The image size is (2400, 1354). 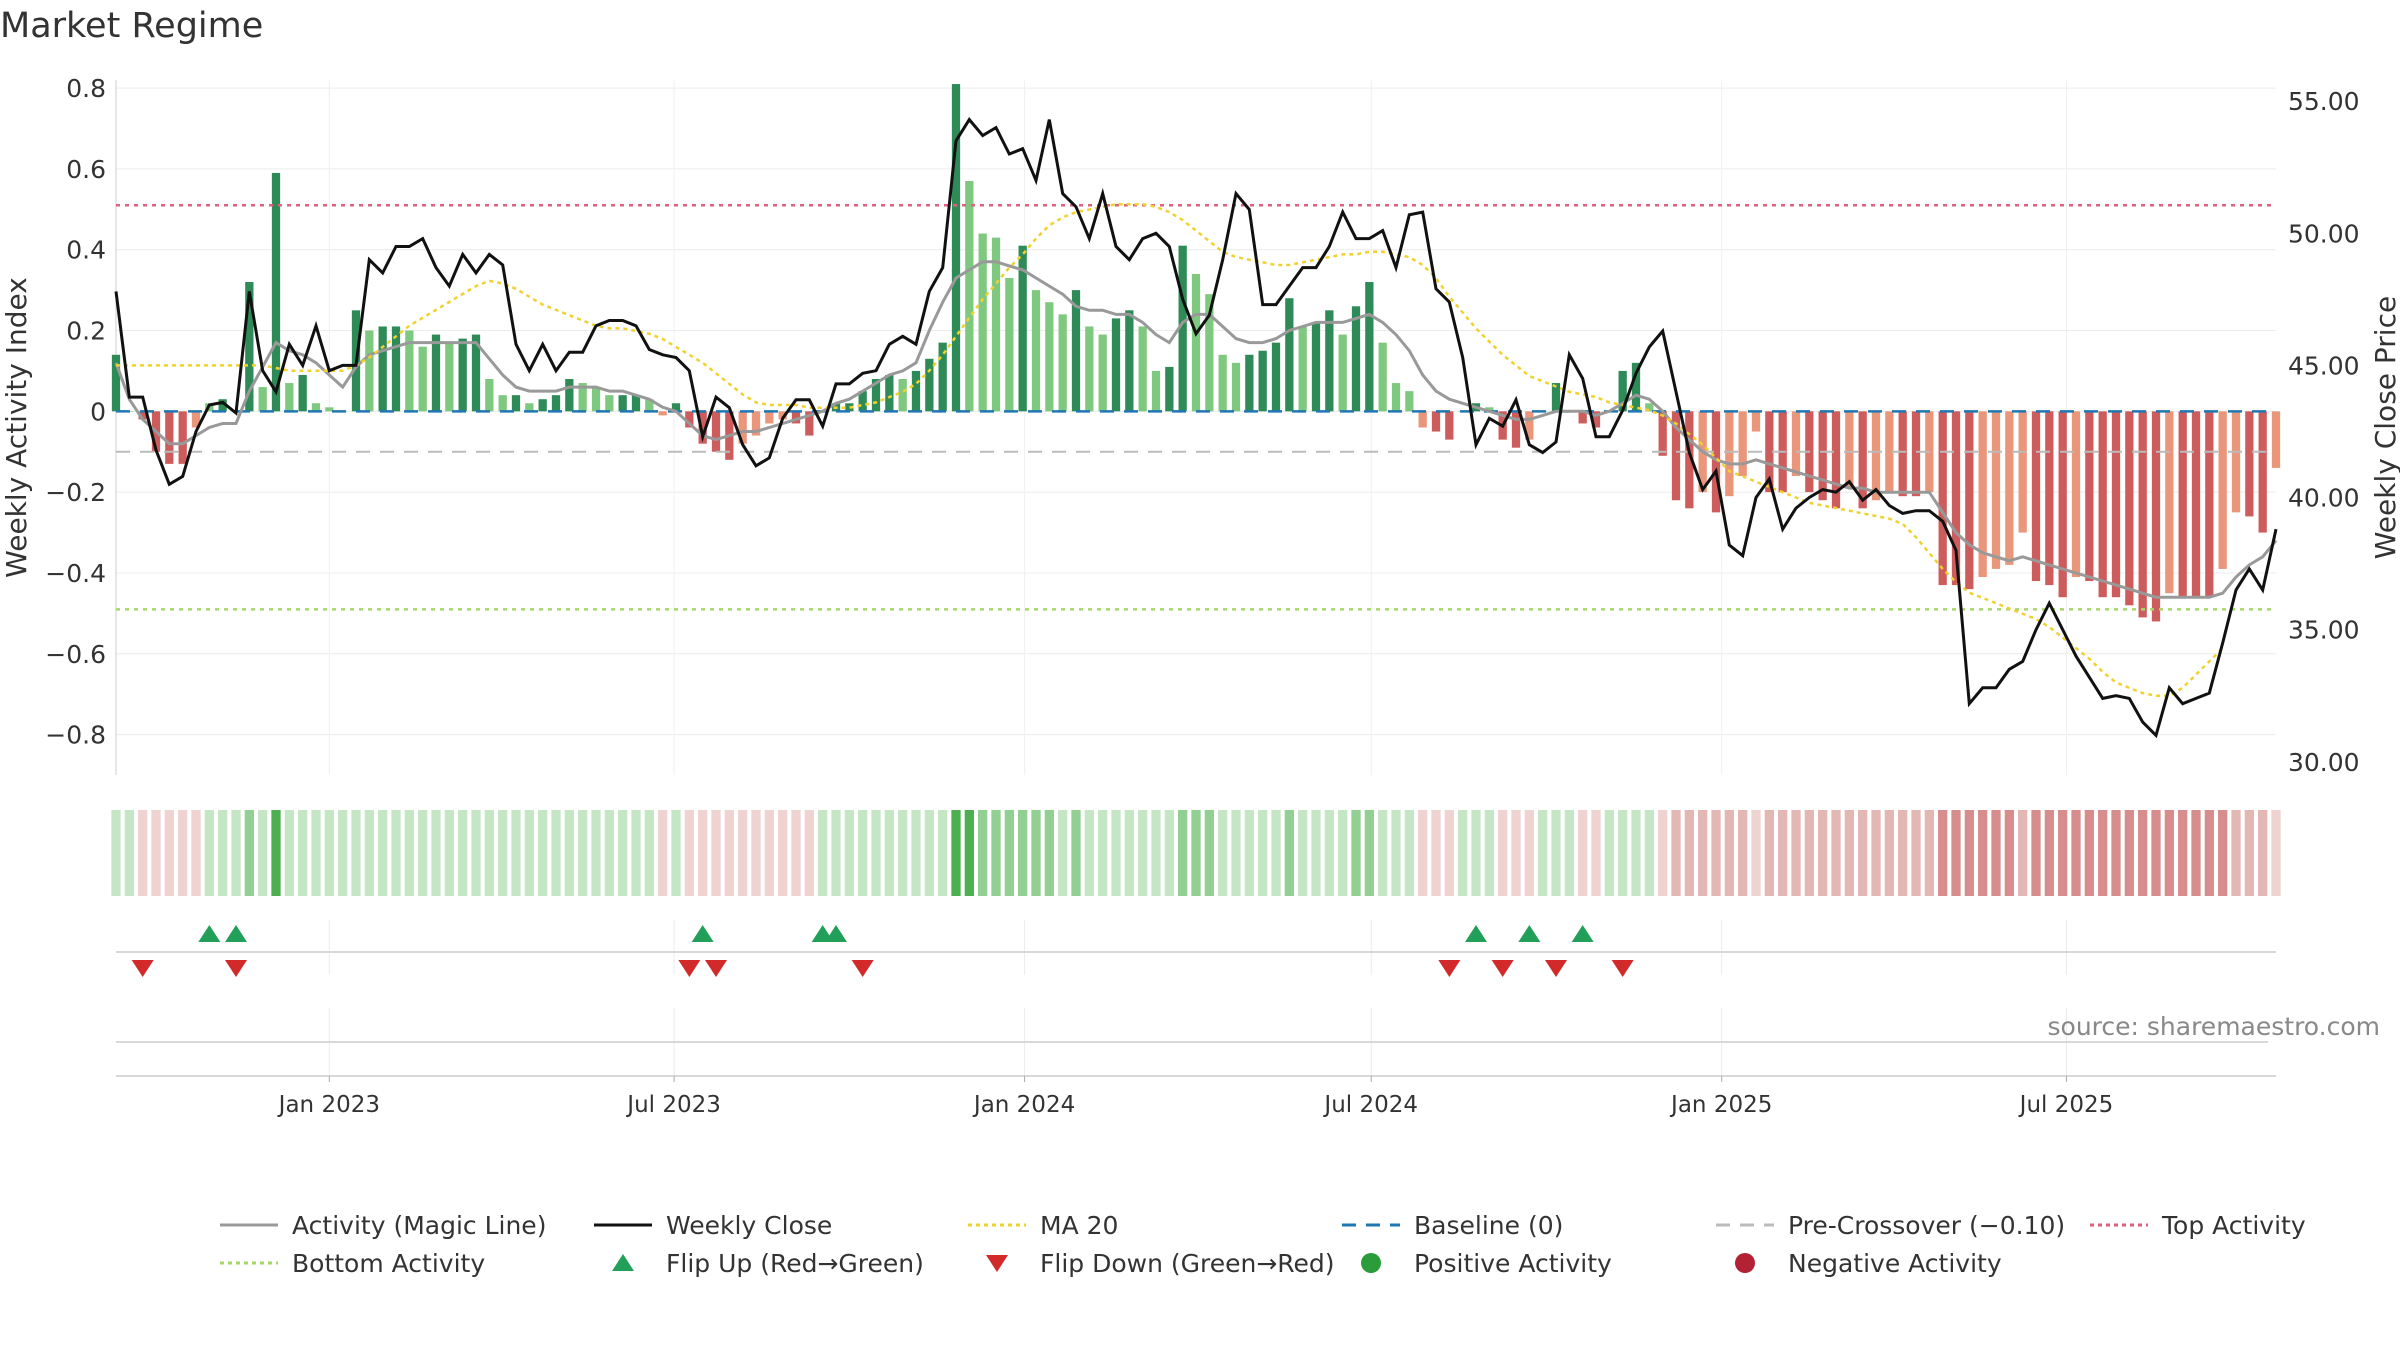 What do you see at coordinates (795, 1263) in the screenshot?
I see `legend-label: Flip Up (Red→Green)` at bounding box center [795, 1263].